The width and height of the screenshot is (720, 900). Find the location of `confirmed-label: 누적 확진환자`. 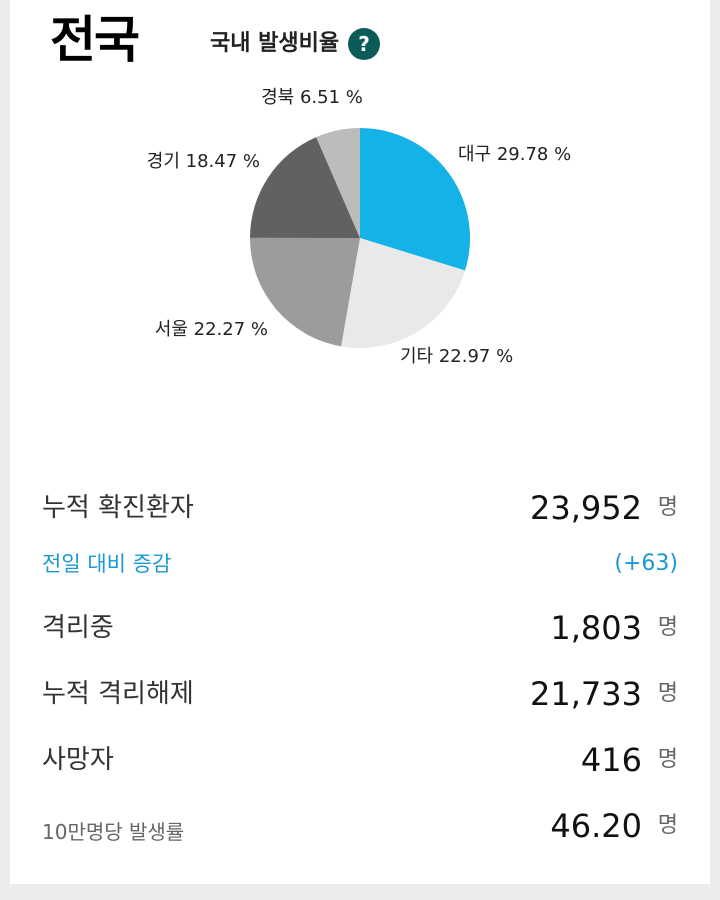

confirmed-label: 누적 확진환자 is located at coordinates (118, 508).